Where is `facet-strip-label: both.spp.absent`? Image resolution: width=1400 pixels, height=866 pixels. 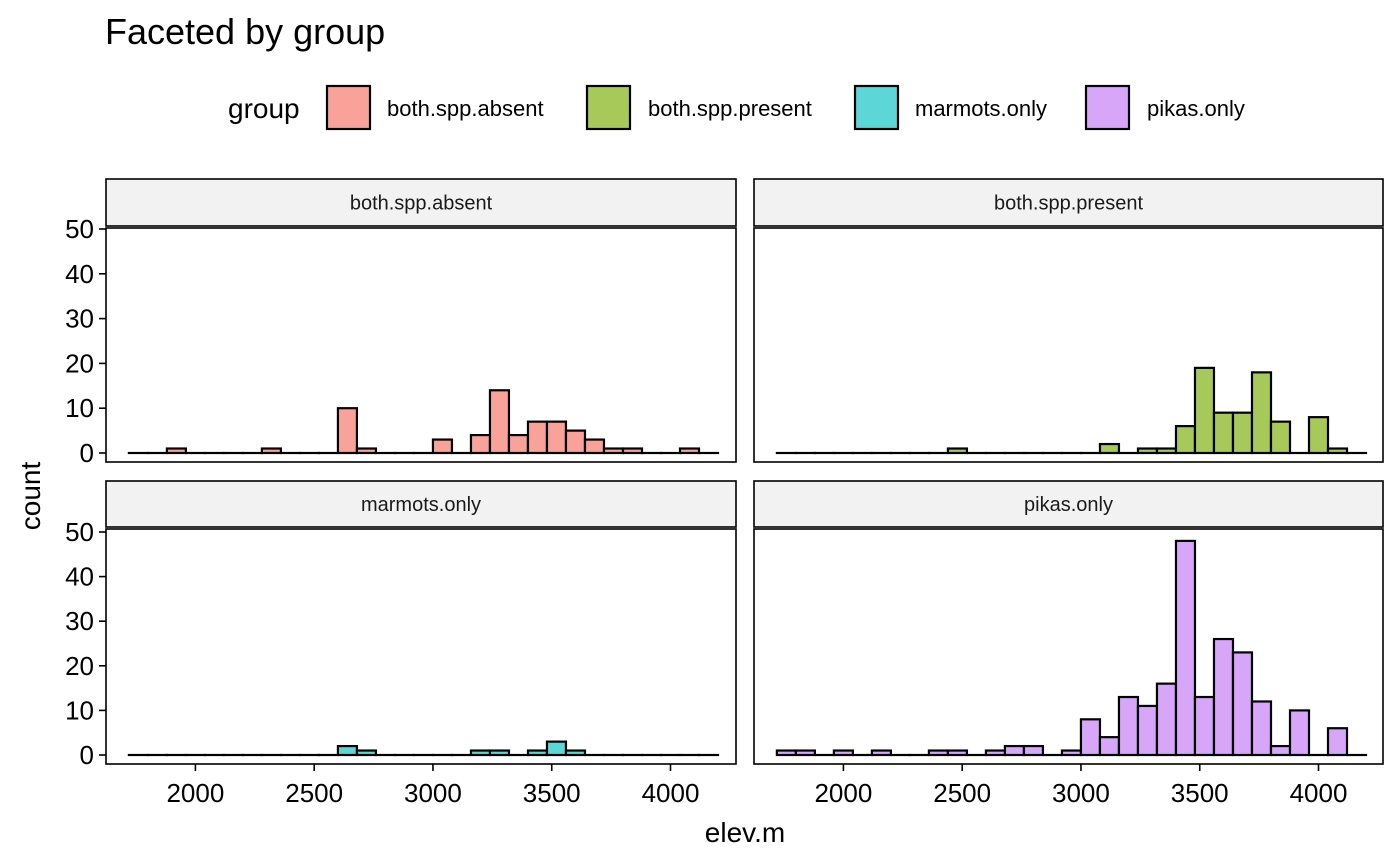
facet-strip-label: both.spp.absent is located at coordinates (421, 204).